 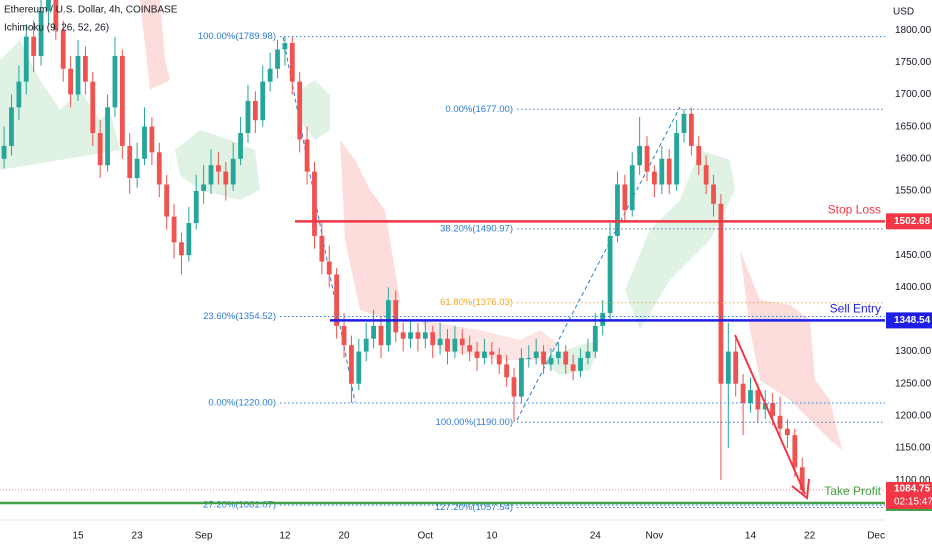 What do you see at coordinates (426, 536) in the screenshot?
I see `x-tick-label: Oct` at bounding box center [426, 536].